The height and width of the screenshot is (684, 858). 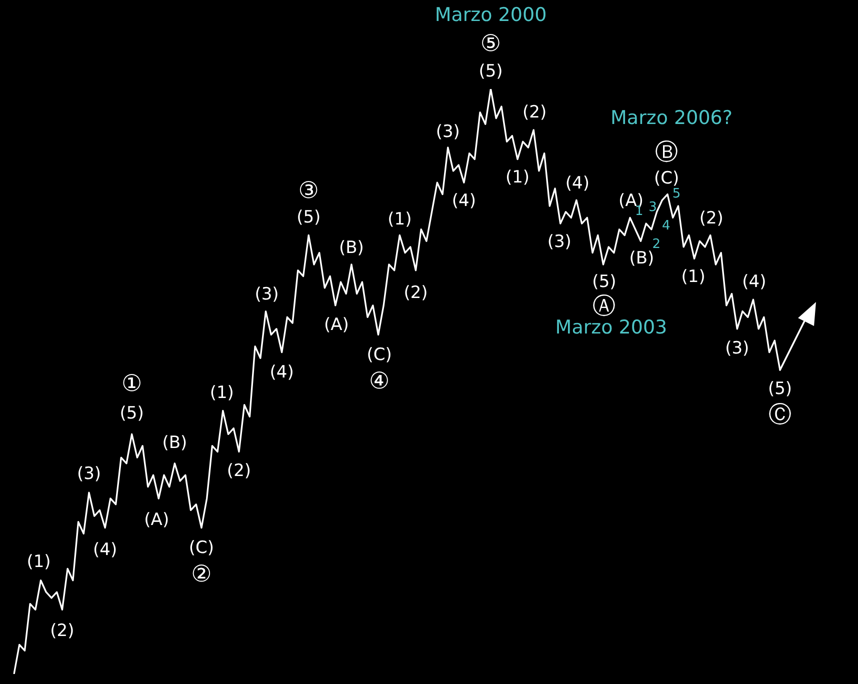 I want to click on text: (5), so click(x=490, y=71).